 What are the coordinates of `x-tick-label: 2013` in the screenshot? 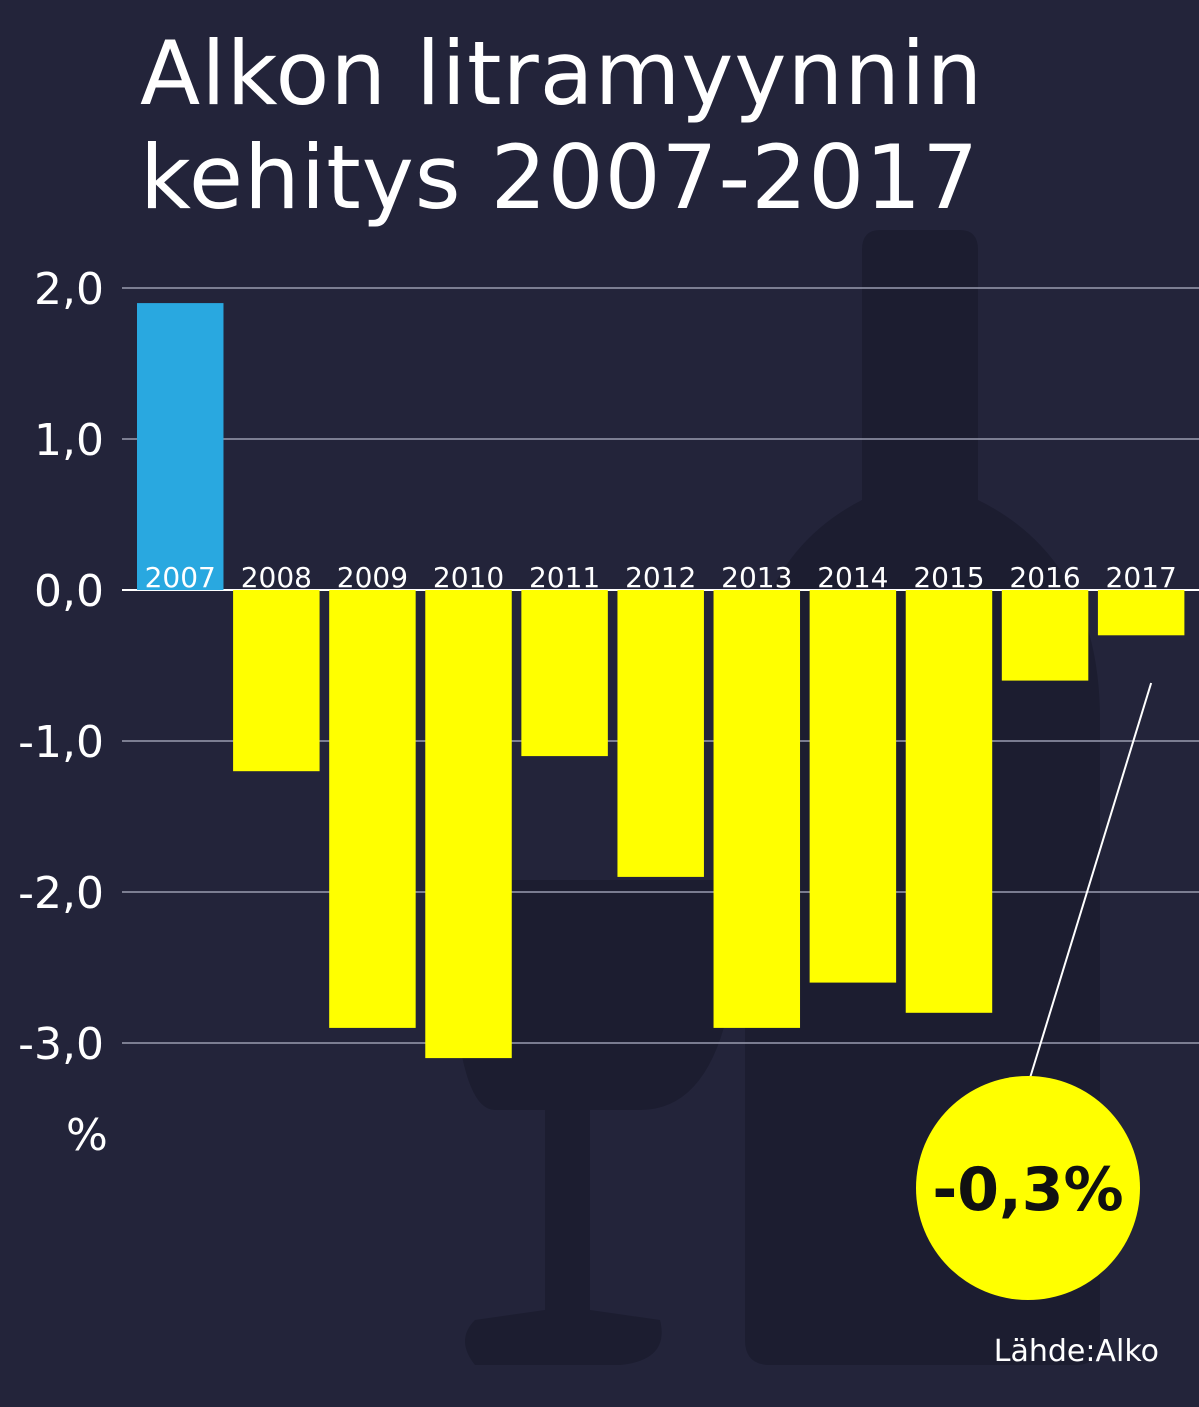 It's located at (756, 577).